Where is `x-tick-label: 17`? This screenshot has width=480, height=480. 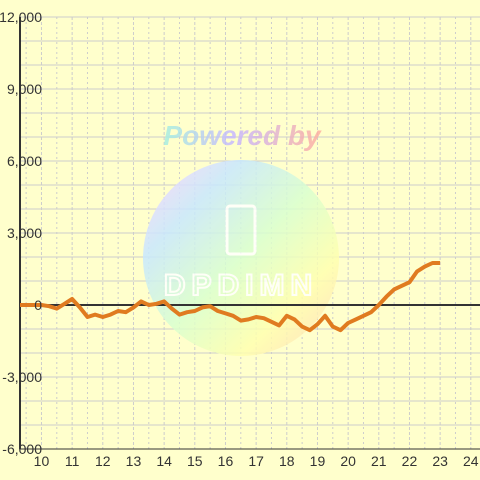
x-tick-label: 17 is located at coordinates (256, 461).